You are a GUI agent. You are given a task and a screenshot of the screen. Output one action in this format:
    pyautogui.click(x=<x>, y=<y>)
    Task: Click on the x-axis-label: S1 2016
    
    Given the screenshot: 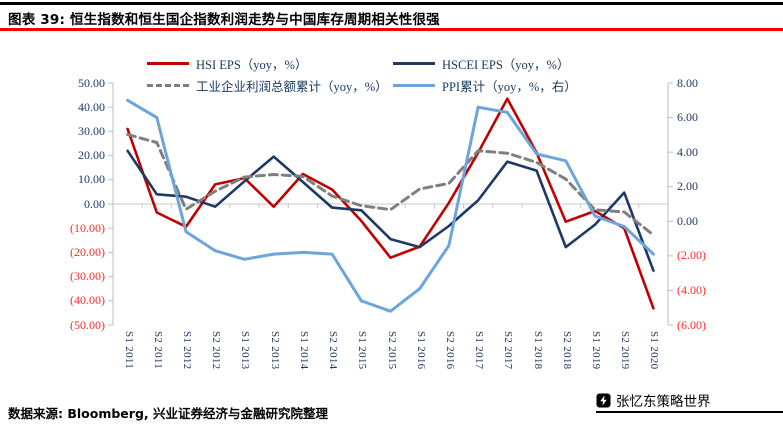 What is the action you would take?
    pyautogui.click(x=420, y=350)
    